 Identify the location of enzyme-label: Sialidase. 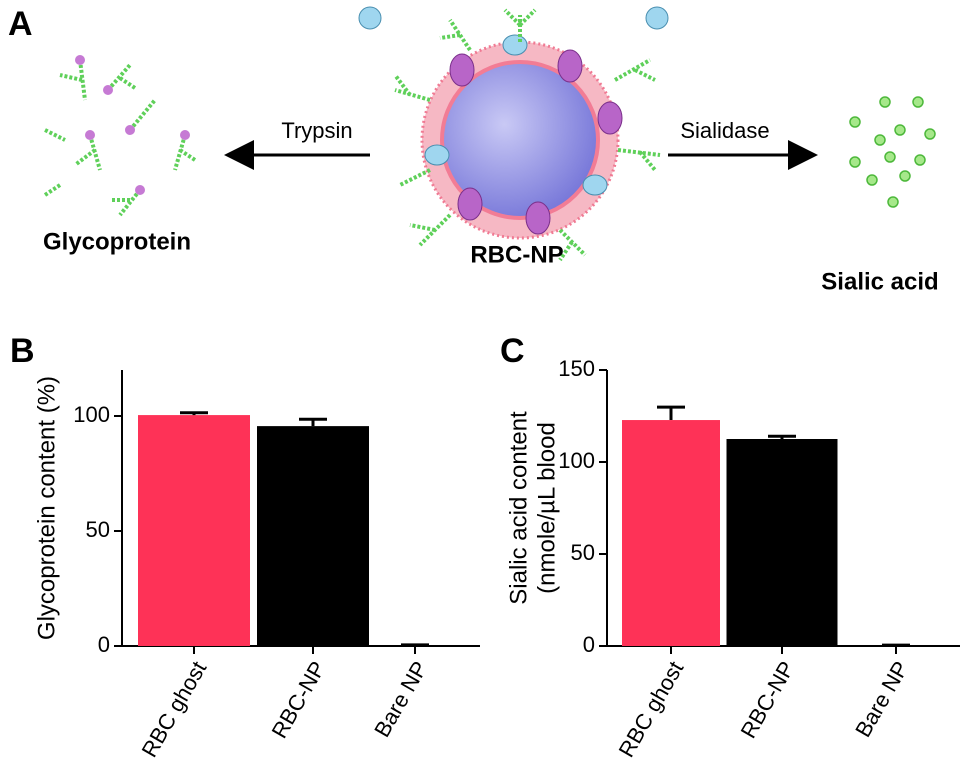
(724, 130).